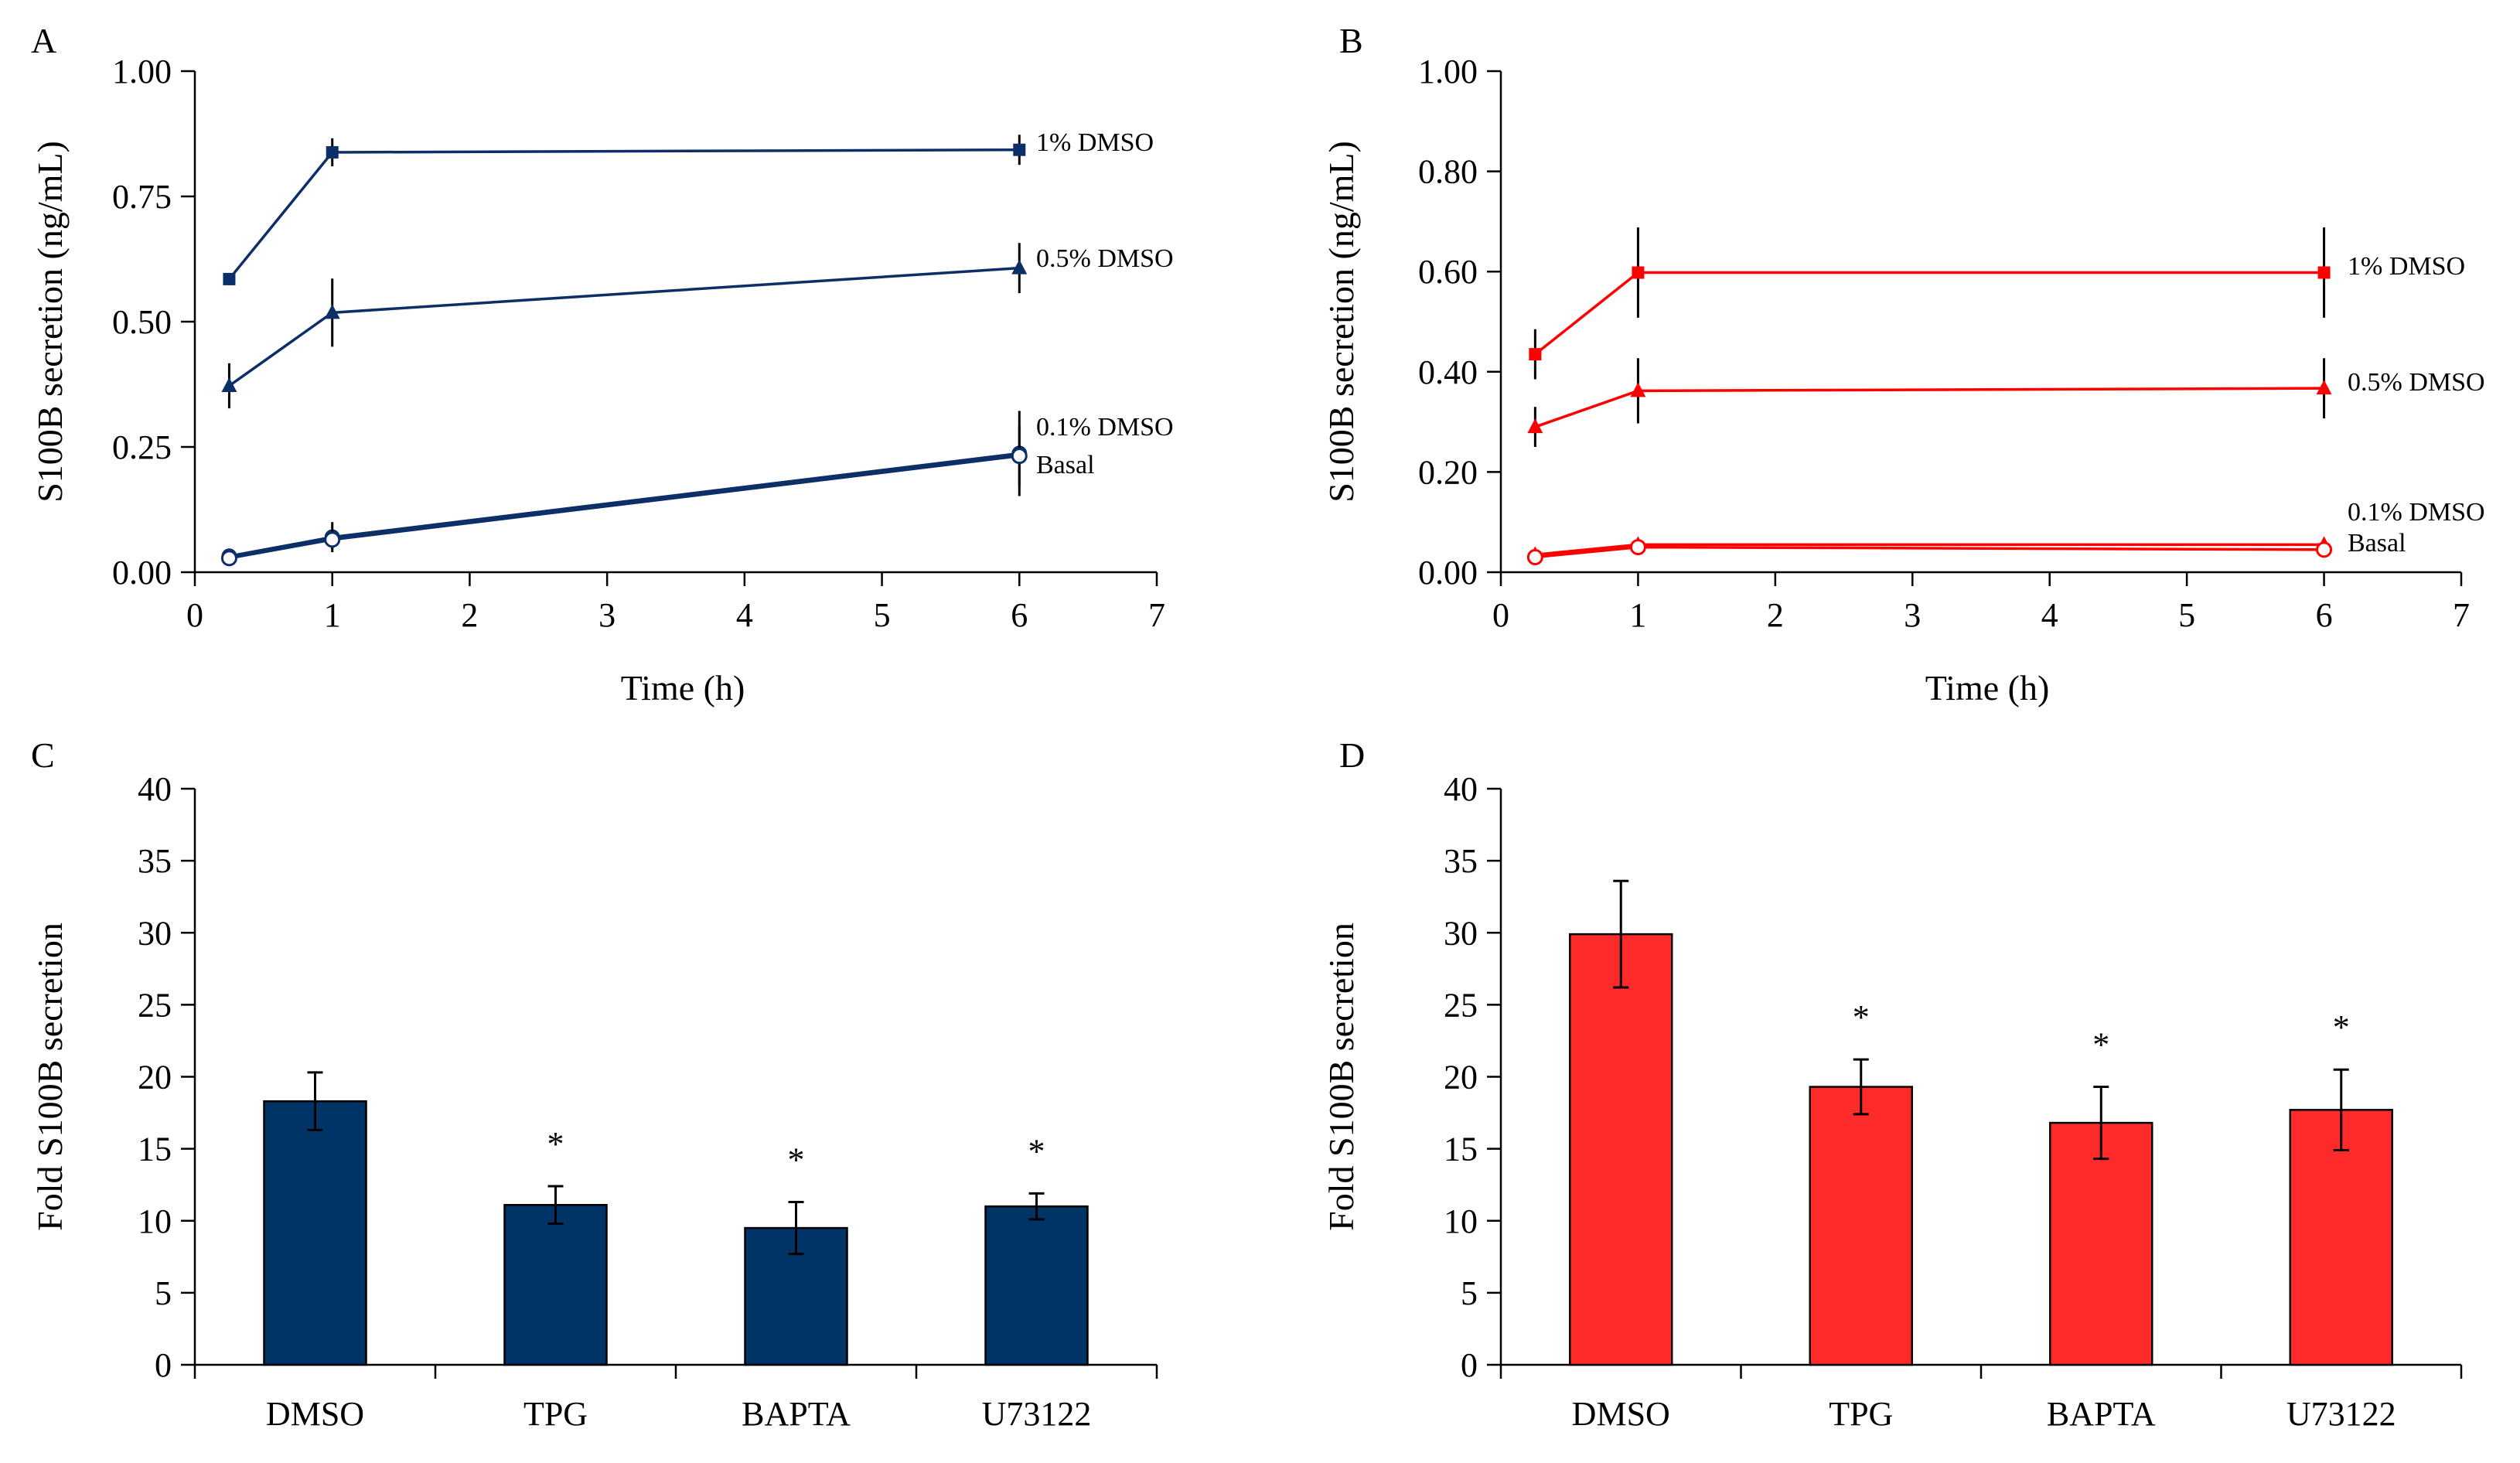 This screenshot has height=1463, width=2520. I want to click on A-ytick-label: 1.00, so click(142, 71).